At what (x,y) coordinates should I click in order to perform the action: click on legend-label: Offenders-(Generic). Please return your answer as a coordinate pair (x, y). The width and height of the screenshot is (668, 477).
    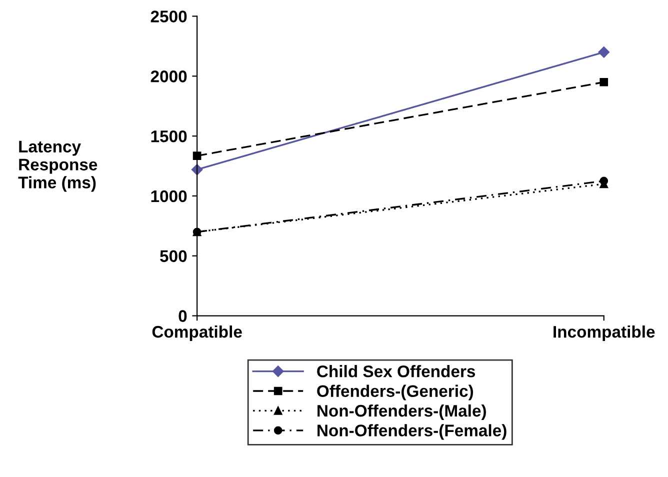
    Looking at the image, I should click on (395, 392).